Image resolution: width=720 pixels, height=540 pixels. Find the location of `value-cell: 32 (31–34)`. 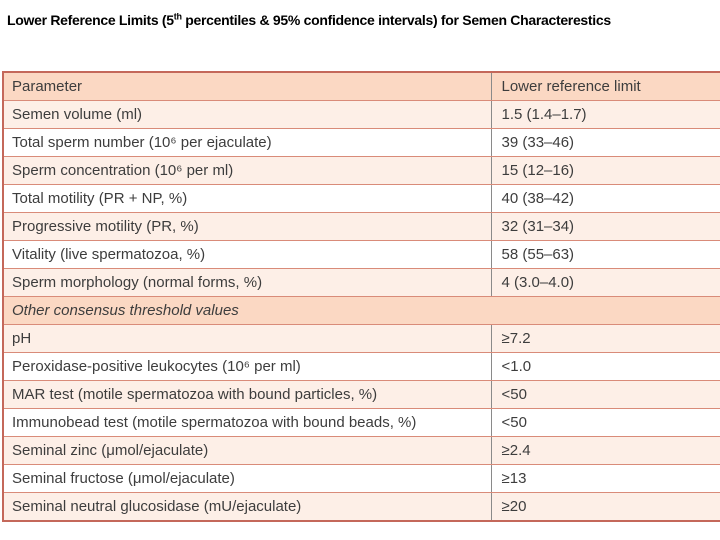

value-cell: 32 (31–34) is located at coordinates (605, 226).